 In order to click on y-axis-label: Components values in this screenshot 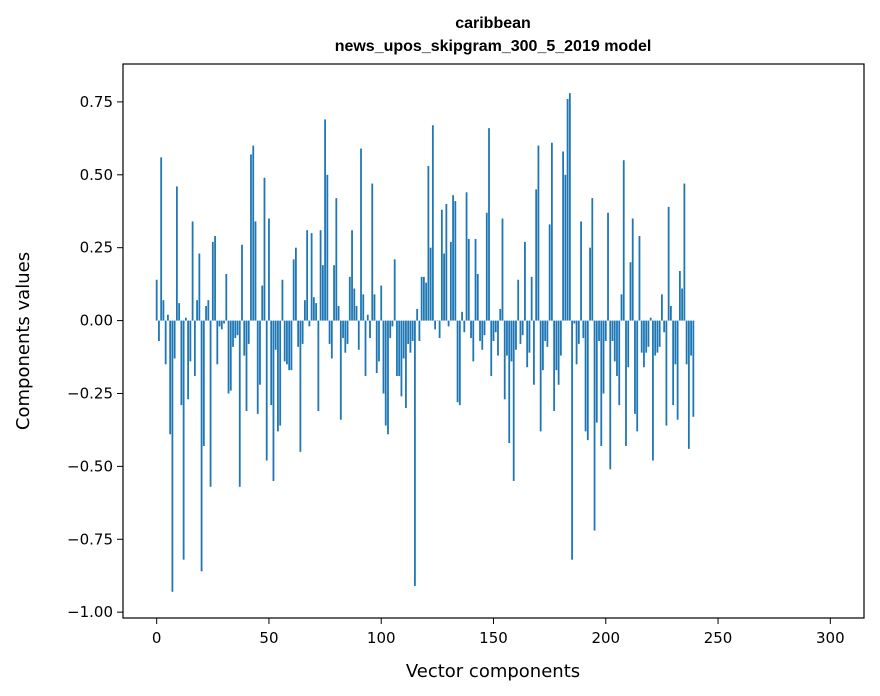, I will do `click(23, 341)`.